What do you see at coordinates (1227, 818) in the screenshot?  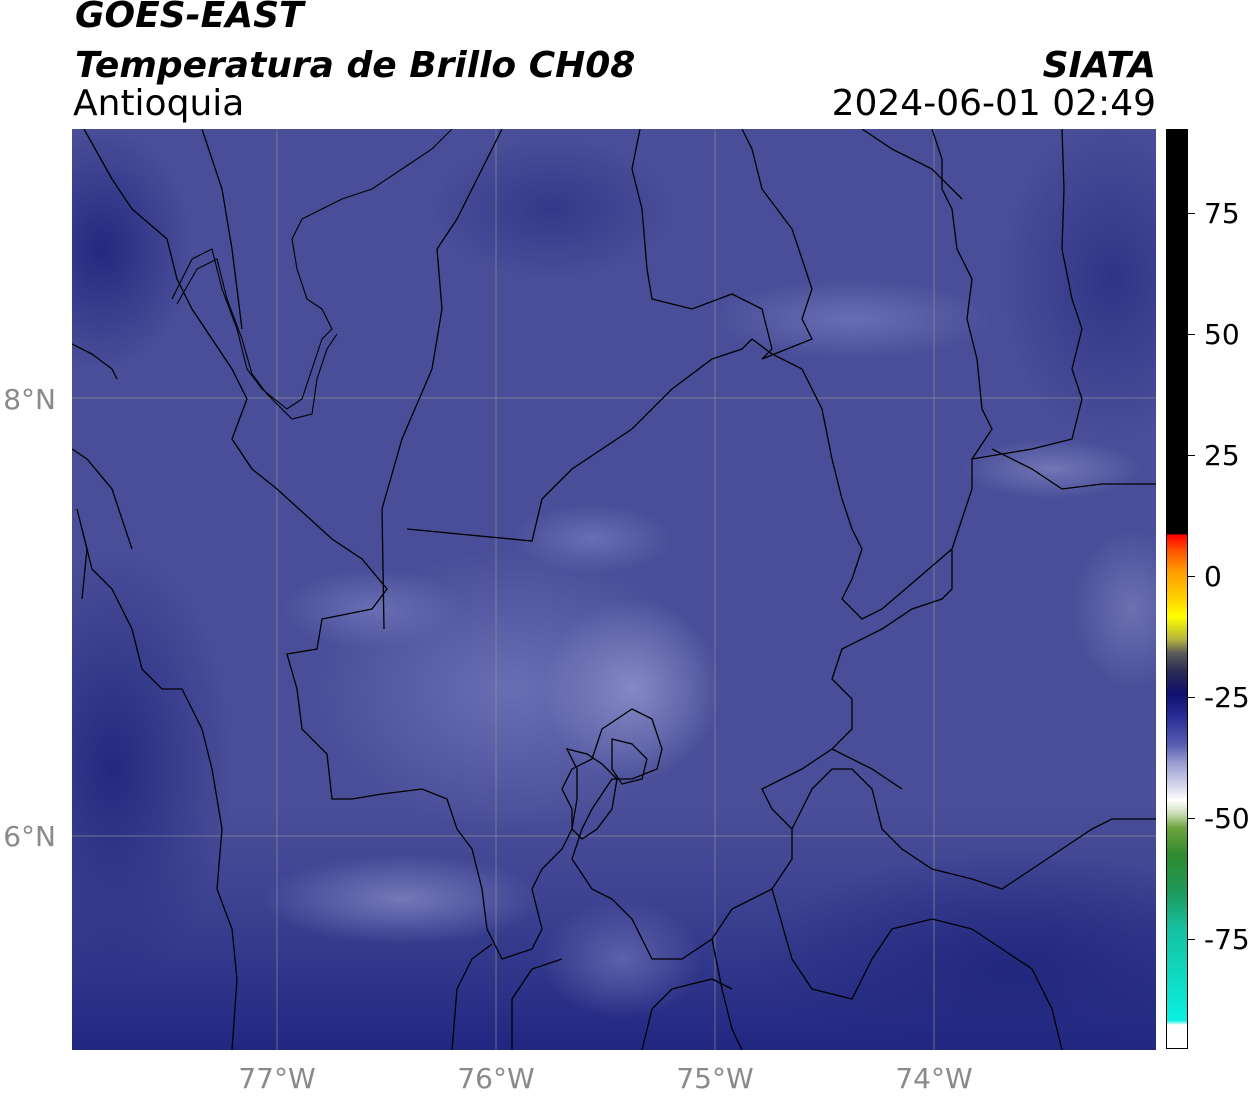 I see `colorbar-label-minus50: -50` at bounding box center [1227, 818].